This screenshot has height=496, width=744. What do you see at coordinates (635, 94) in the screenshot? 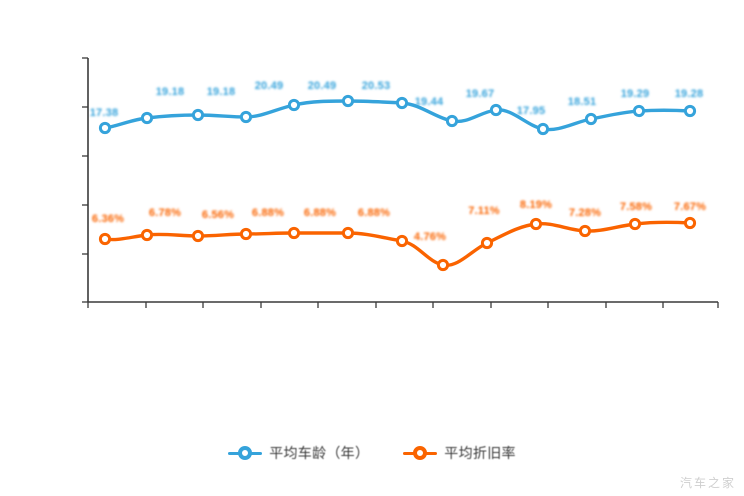
I see `data-label-blue-10: 19.29` at bounding box center [635, 94].